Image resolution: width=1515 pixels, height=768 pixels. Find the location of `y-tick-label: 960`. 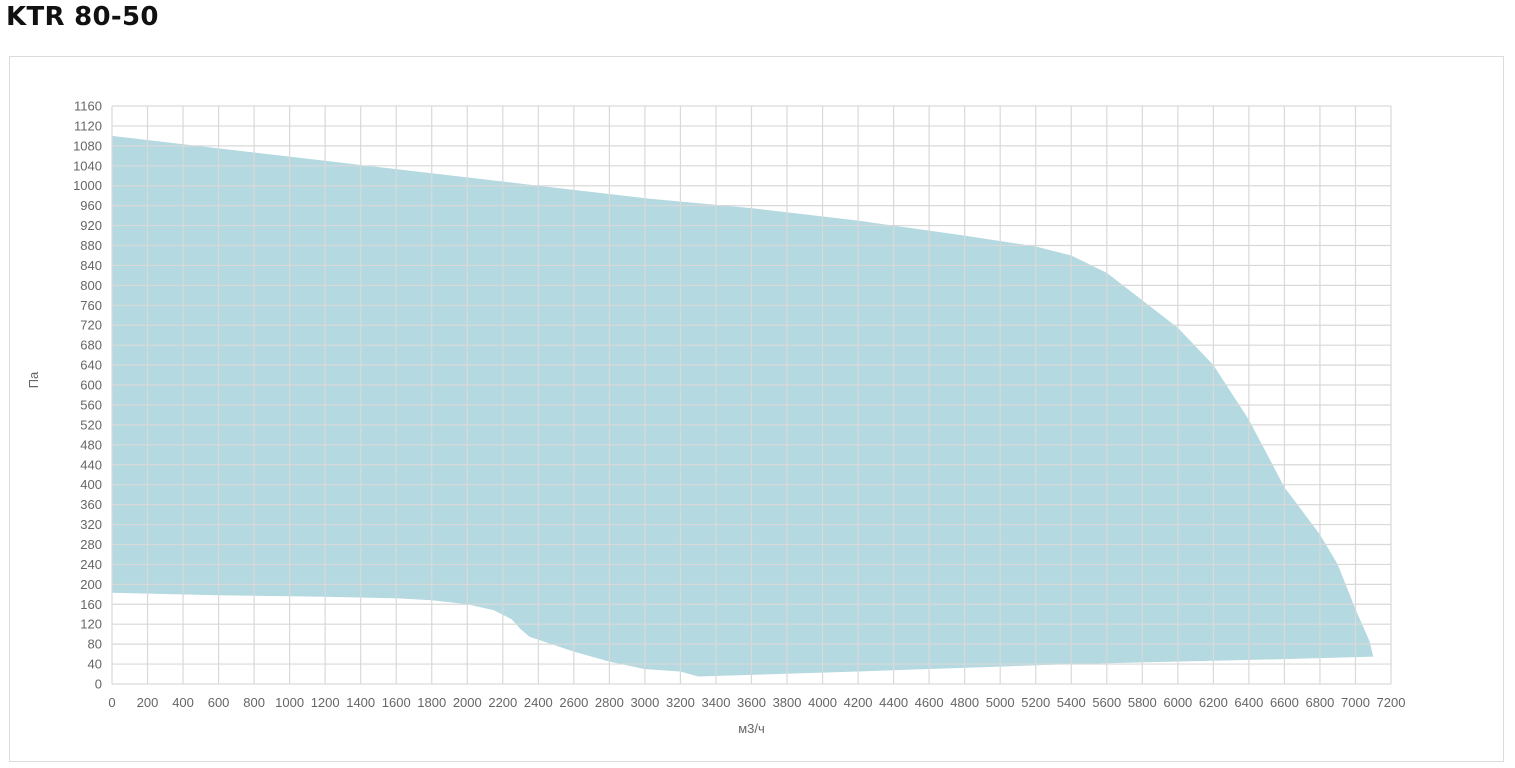

y-tick-label: 960 is located at coordinates (91, 205).